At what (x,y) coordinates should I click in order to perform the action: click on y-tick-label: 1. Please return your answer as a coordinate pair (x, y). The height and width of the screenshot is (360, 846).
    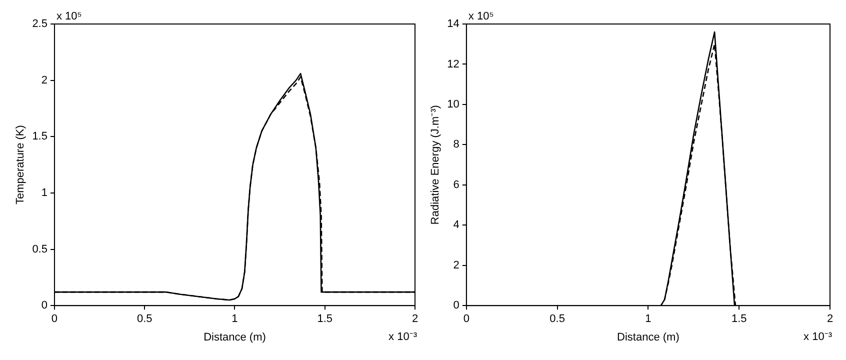
    Looking at the image, I should click on (44, 192).